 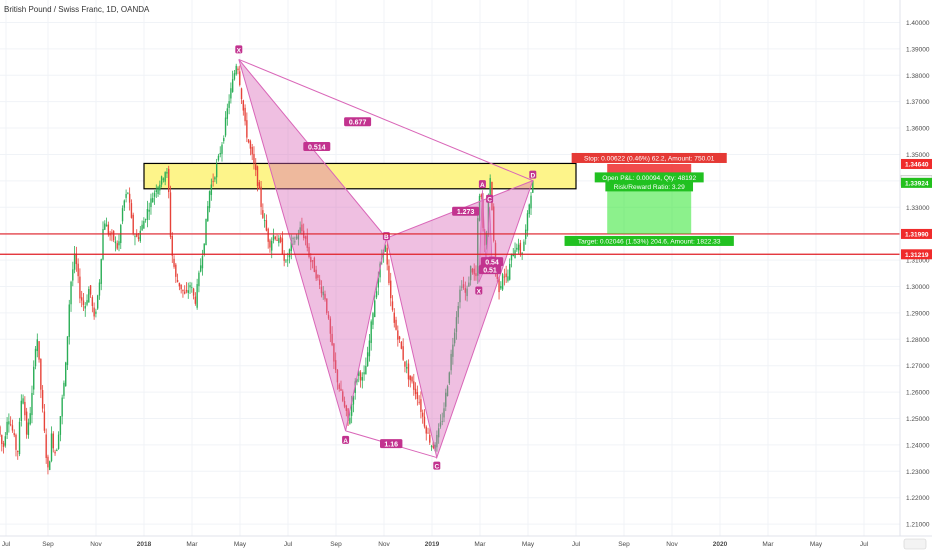 What do you see at coordinates (385, 120) in the screenshot?
I see `pattern-line-xd` at bounding box center [385, 120].